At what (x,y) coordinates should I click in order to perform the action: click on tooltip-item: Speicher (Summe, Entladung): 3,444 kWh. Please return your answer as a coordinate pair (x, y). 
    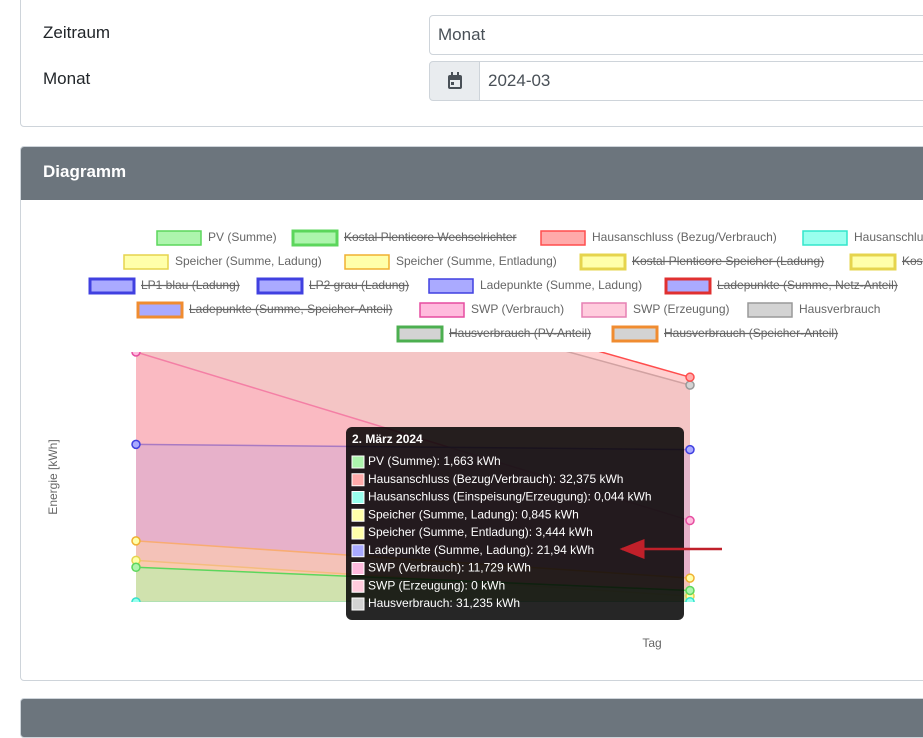
    Looking at the image, I should click on (480, 532).